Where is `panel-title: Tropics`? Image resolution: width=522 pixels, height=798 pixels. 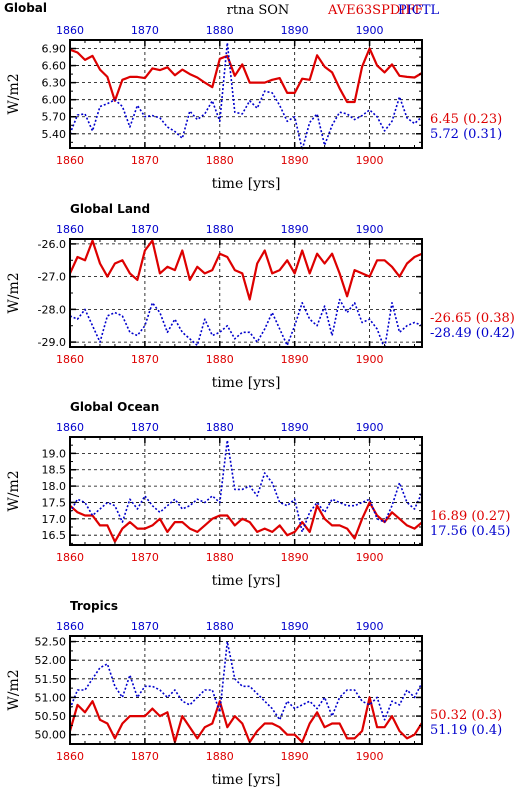 panel-title: Tropics is located at coordinates (94, 606).